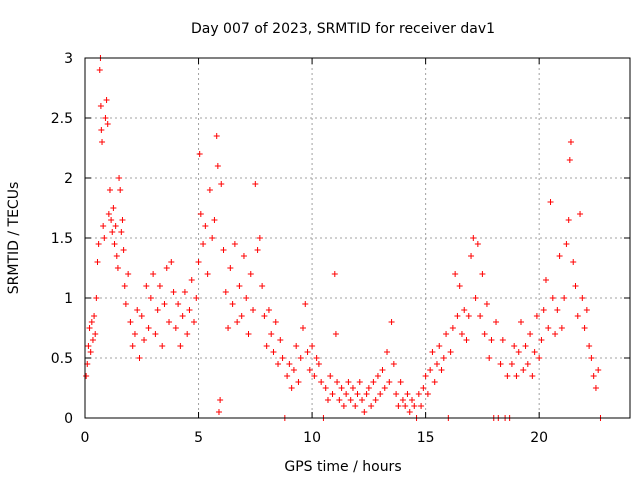 The height and width of the screenshot is (480, 640). What do you see at coordinates (62, 239) in the screenshot?
I see `y-tick-label-3: 1.5` at bounding box center [62, 239].